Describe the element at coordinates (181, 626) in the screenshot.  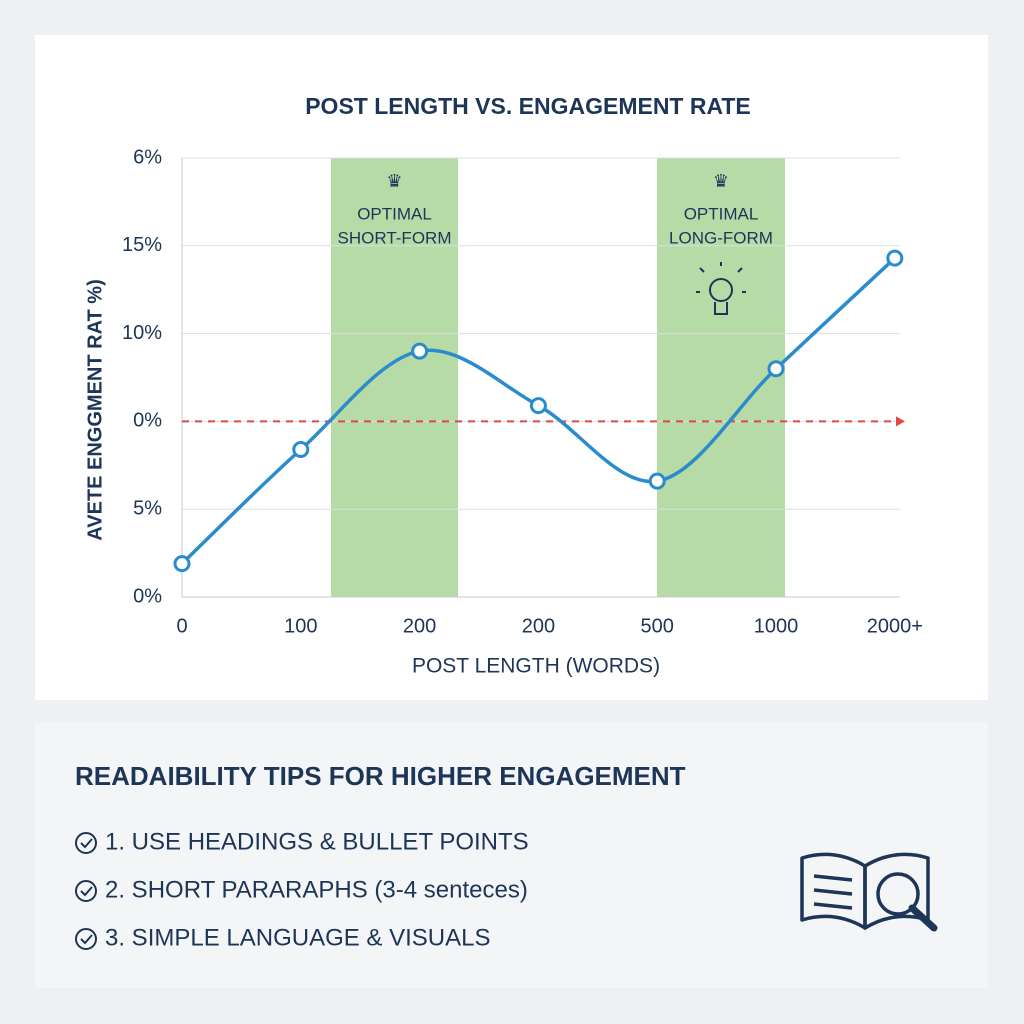
I see `x-tick-label: 0` at that location.